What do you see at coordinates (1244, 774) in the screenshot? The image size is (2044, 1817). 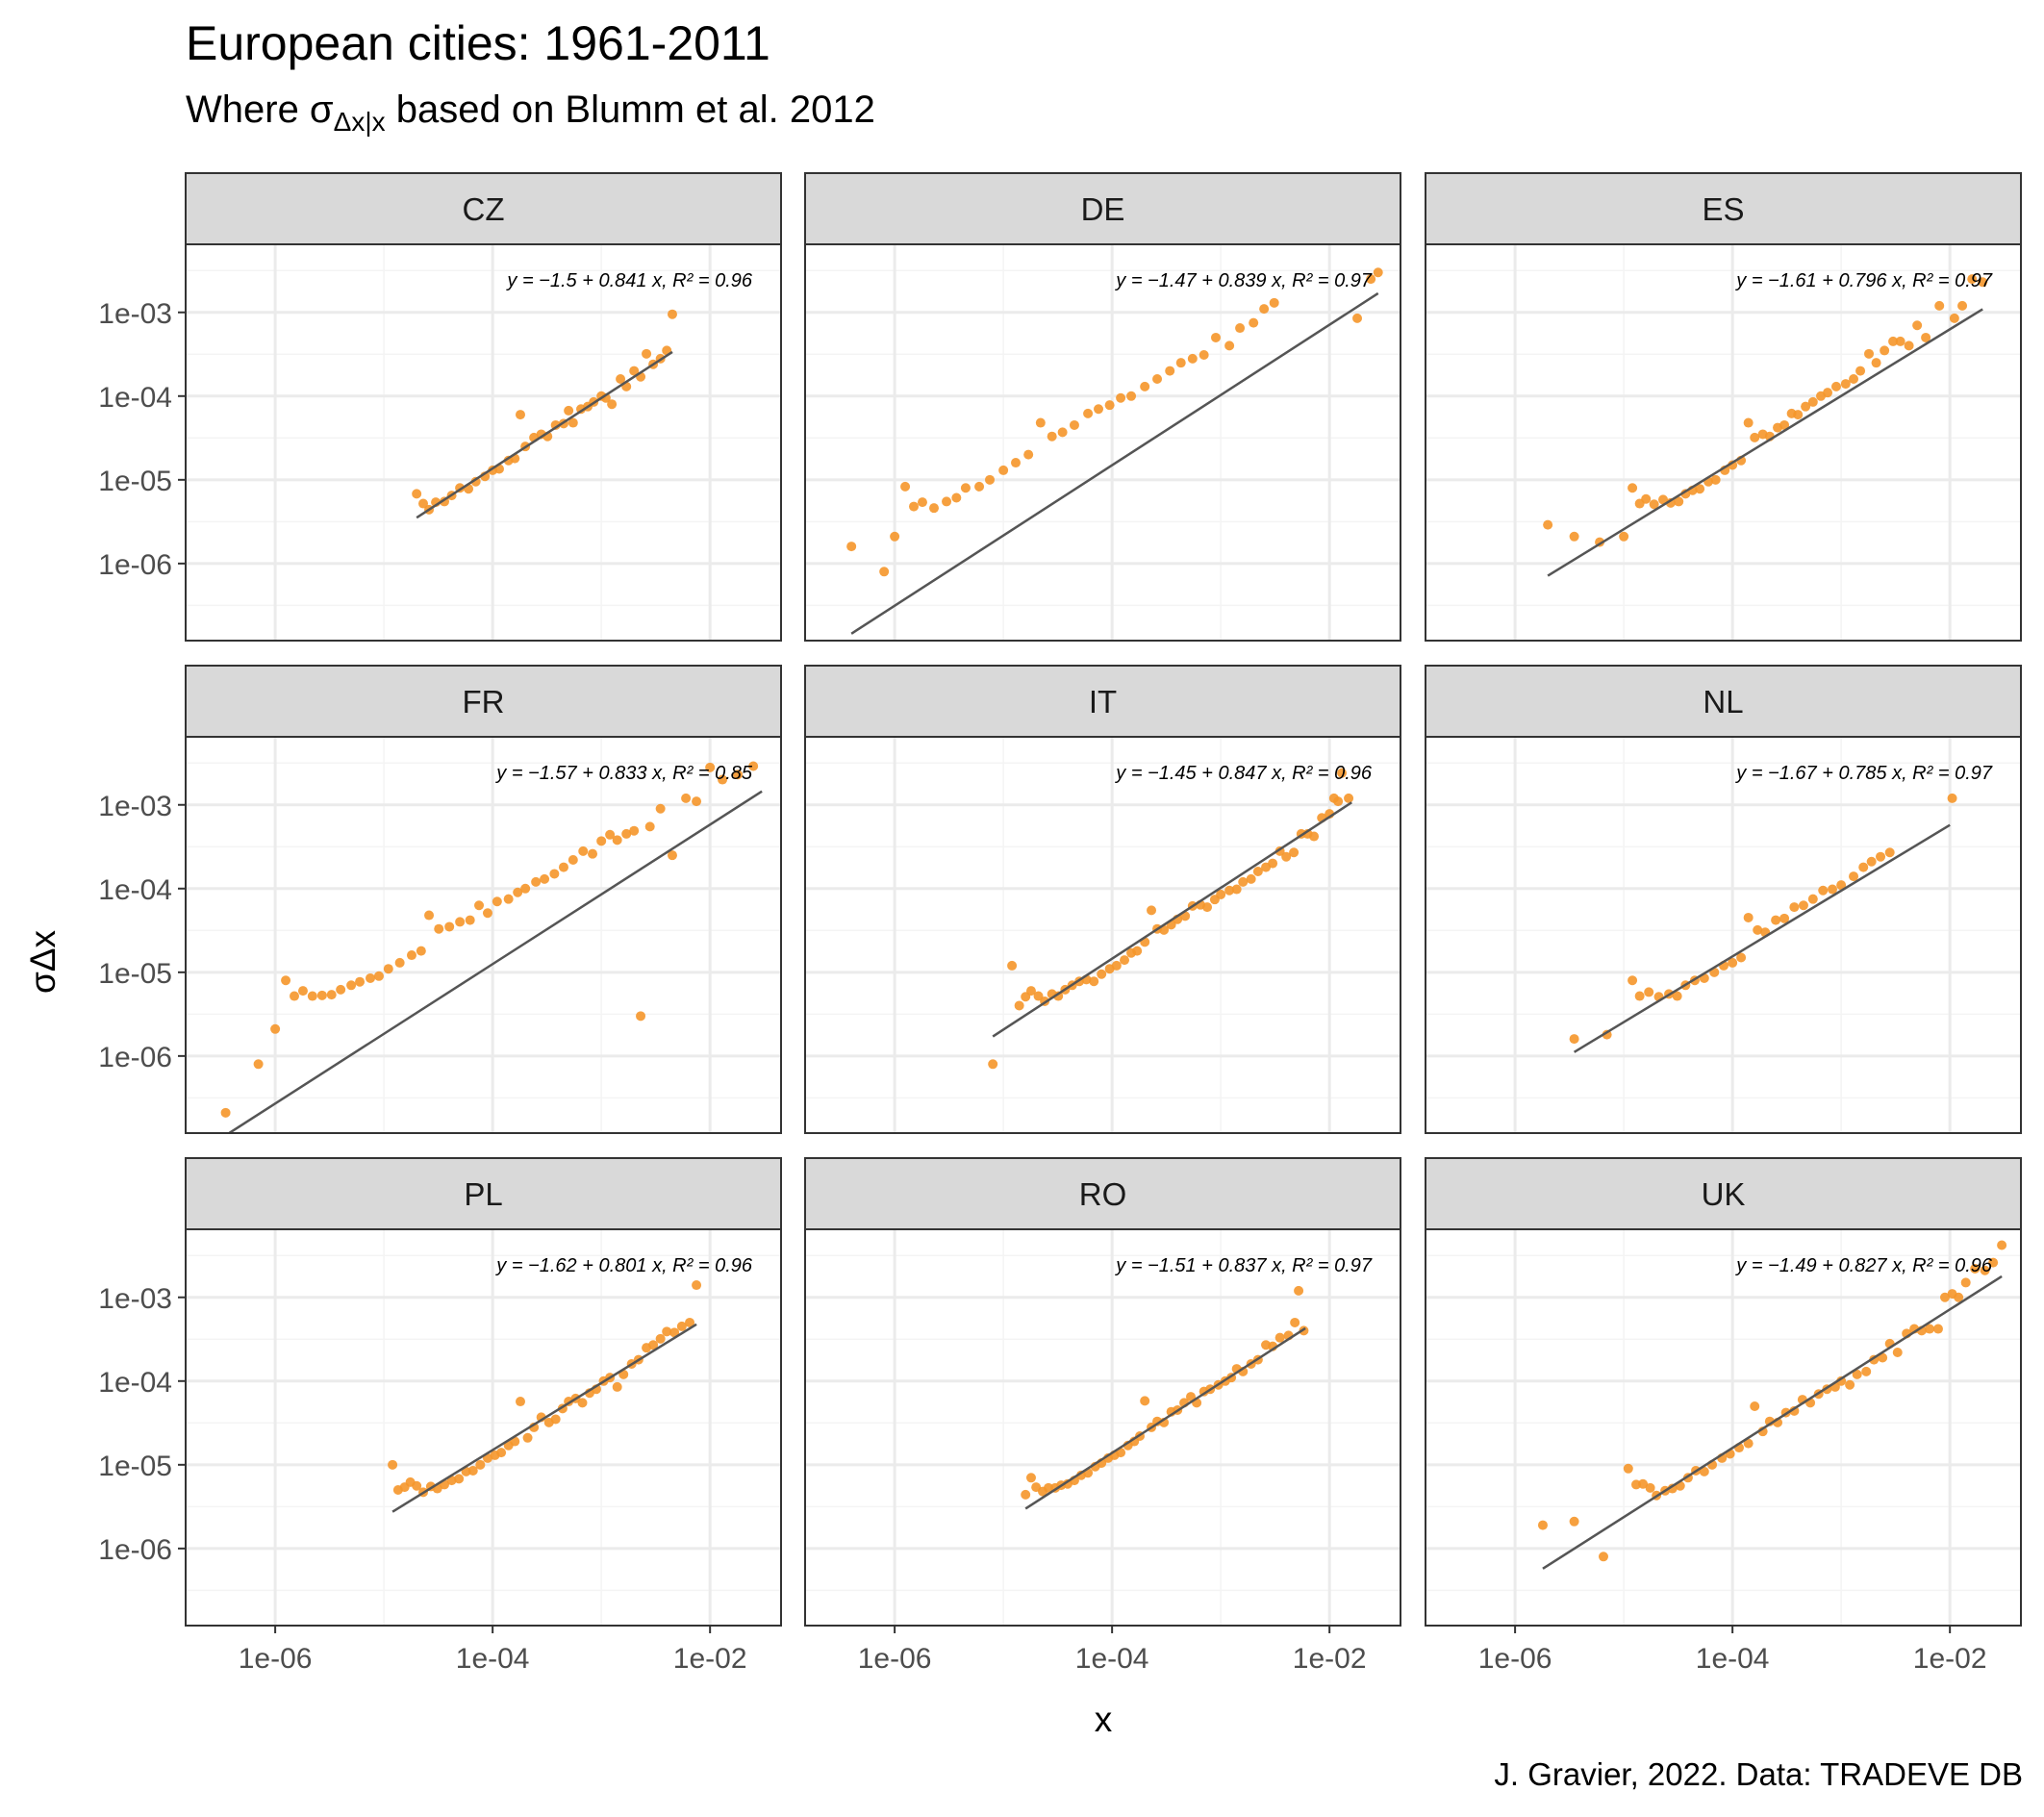 I see `regression-equation: y = −1.45 + 0.847 x, R² = 0.96` at bounding box center [1244, 774].